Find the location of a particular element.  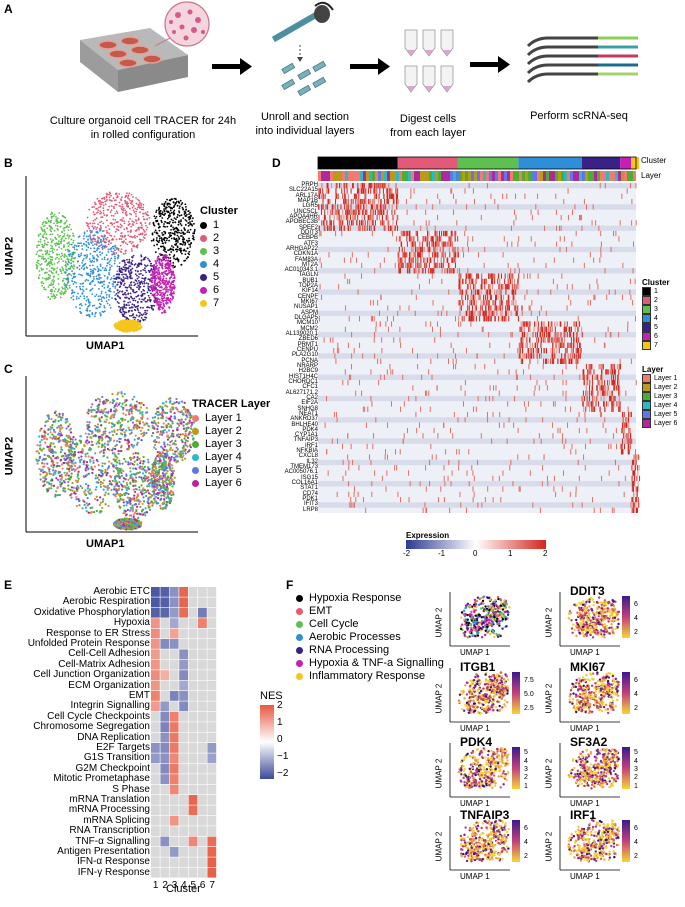

pathway-label: Chromosome Segregation is located at coordinates (91, 727).